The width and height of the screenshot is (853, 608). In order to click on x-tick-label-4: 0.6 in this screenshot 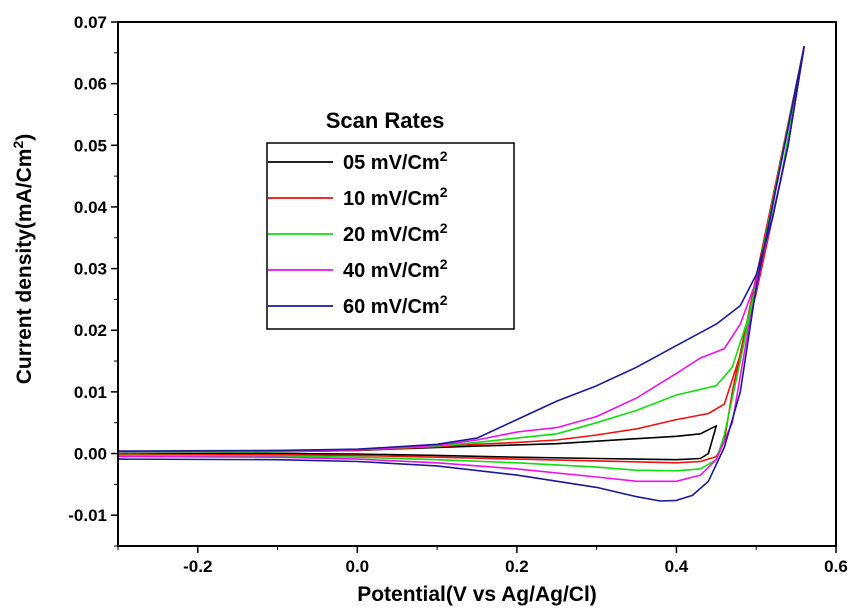, I will do `click(836, 566)`.